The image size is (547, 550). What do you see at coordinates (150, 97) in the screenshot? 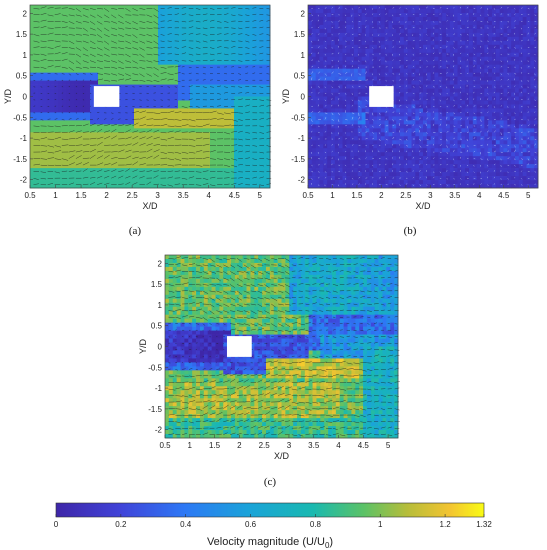
I see `heatmap-cells` at bounding box center [150, 97].